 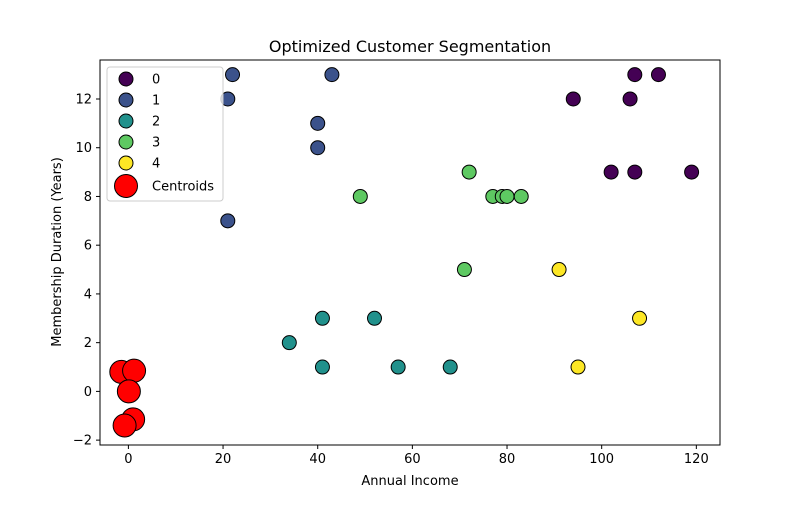 What do you see at coordinates (128, 459) in the screenshot?
I see `x-tick-label: 0` at bounding box center [128, 459].